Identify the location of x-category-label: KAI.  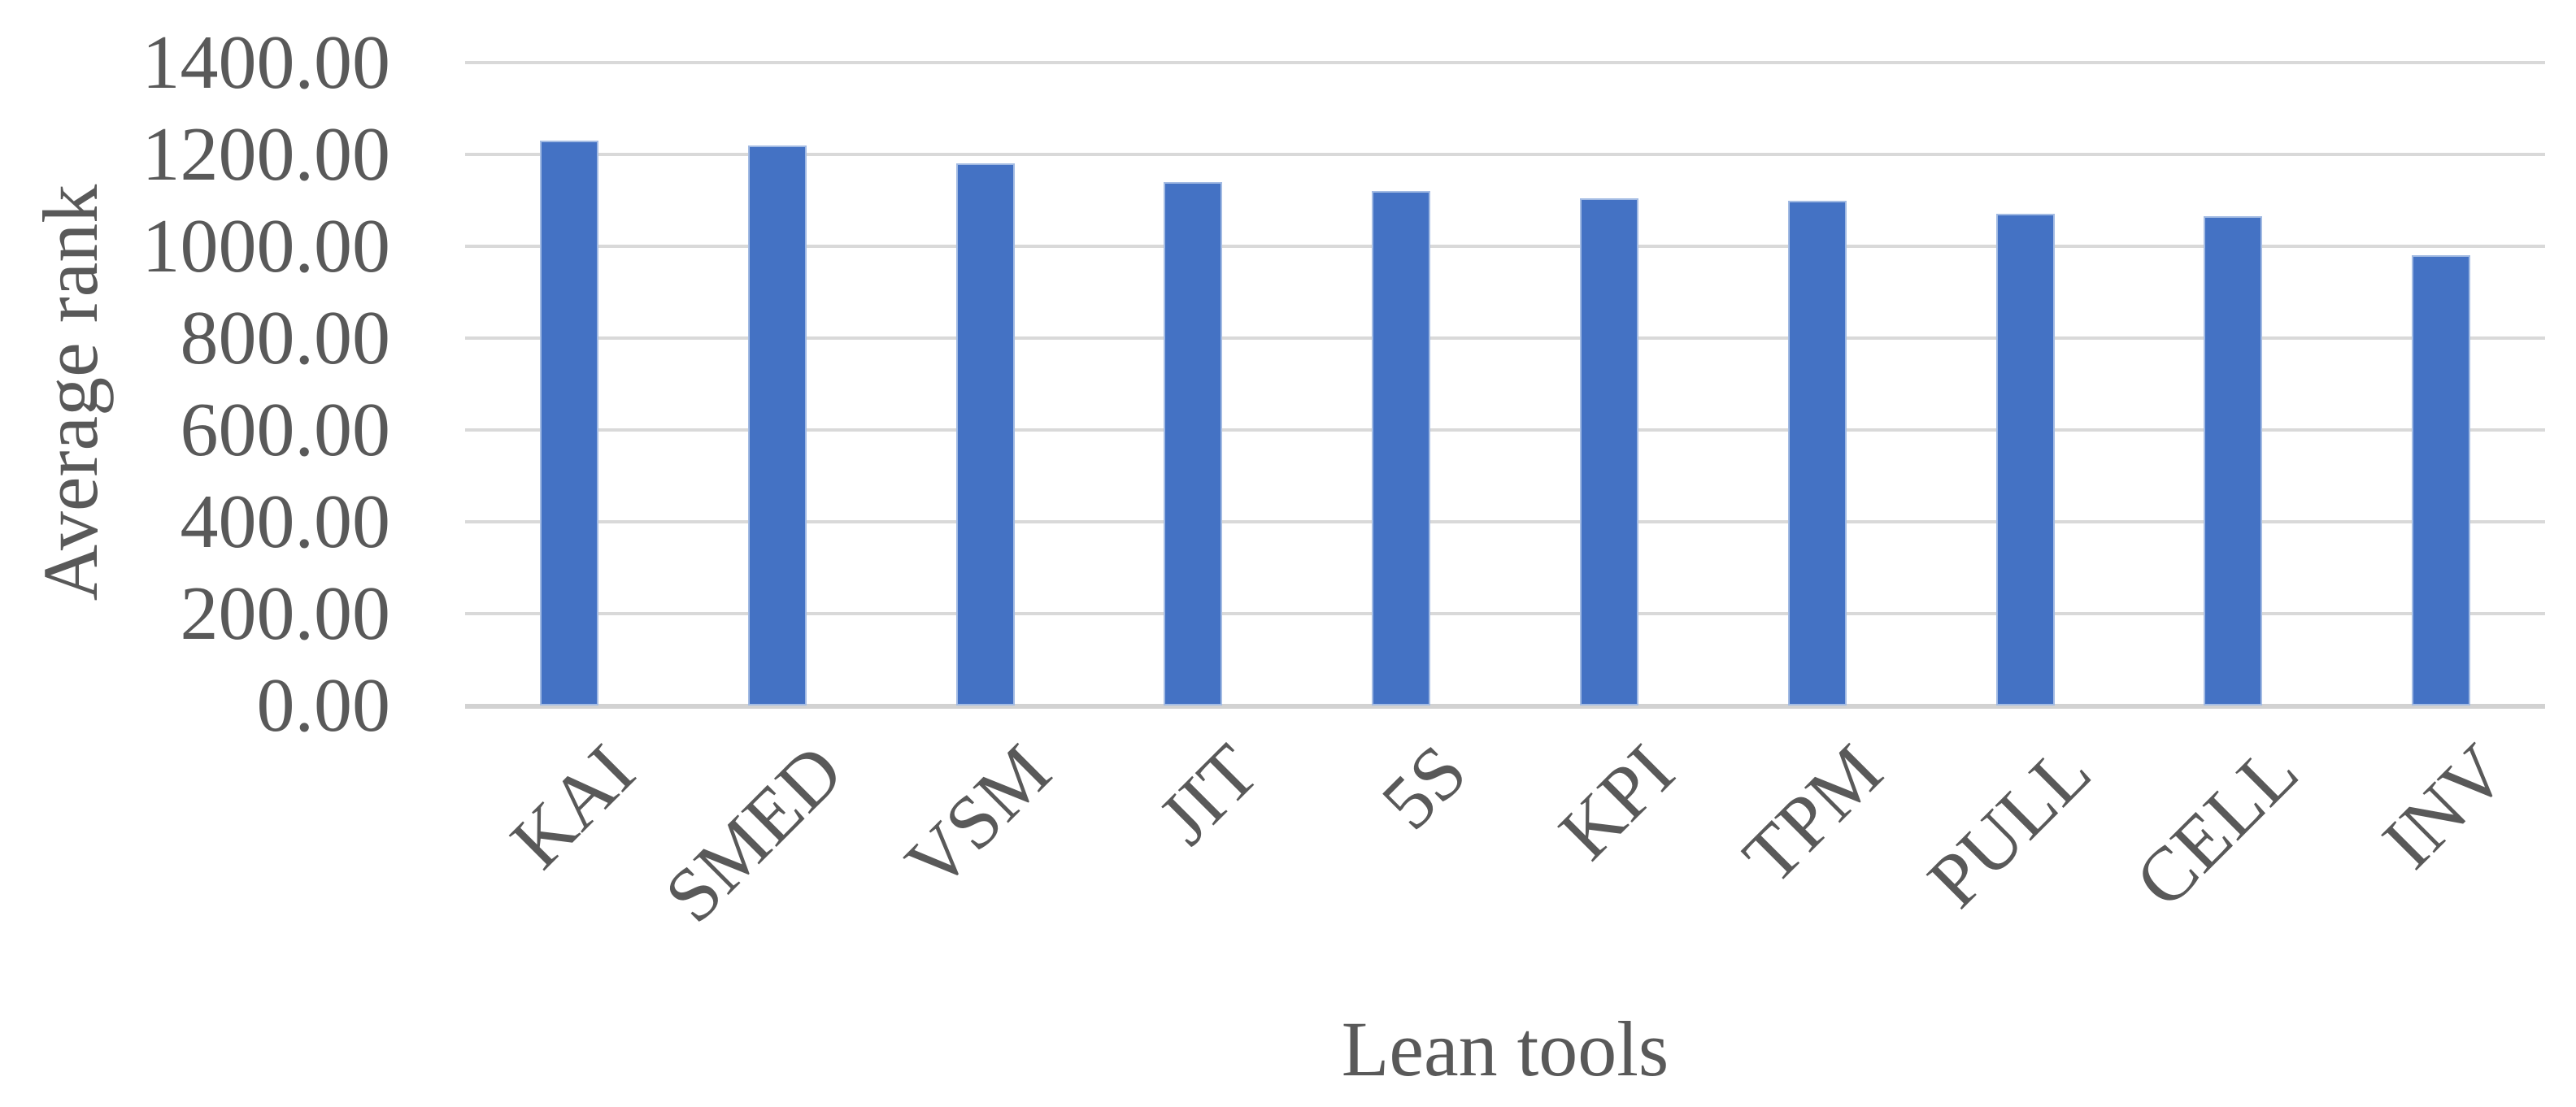
(572, 806).